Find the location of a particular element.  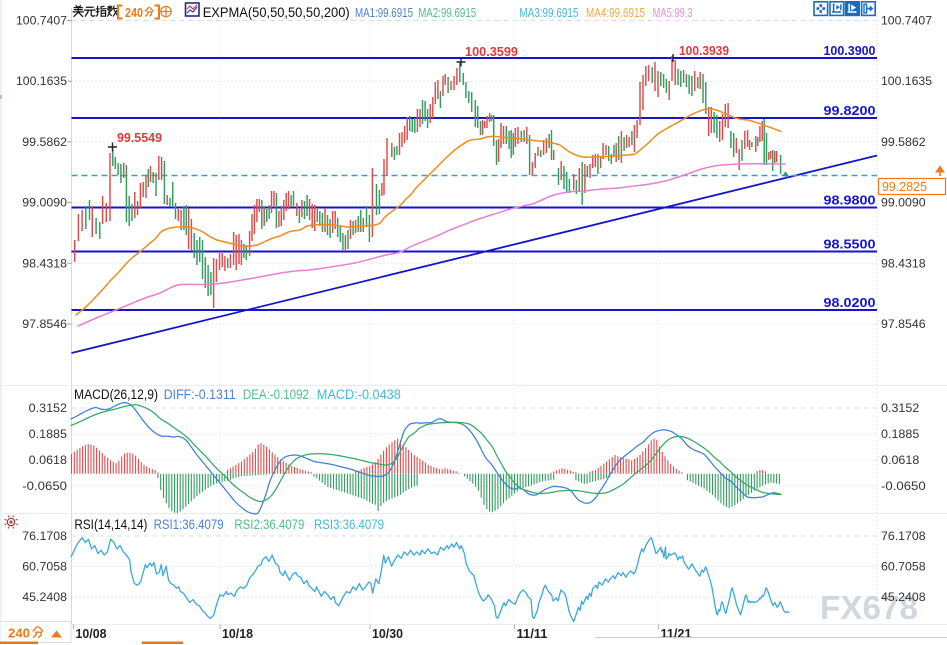

svg-text: 11/11 is located at coordinates (532, 634).